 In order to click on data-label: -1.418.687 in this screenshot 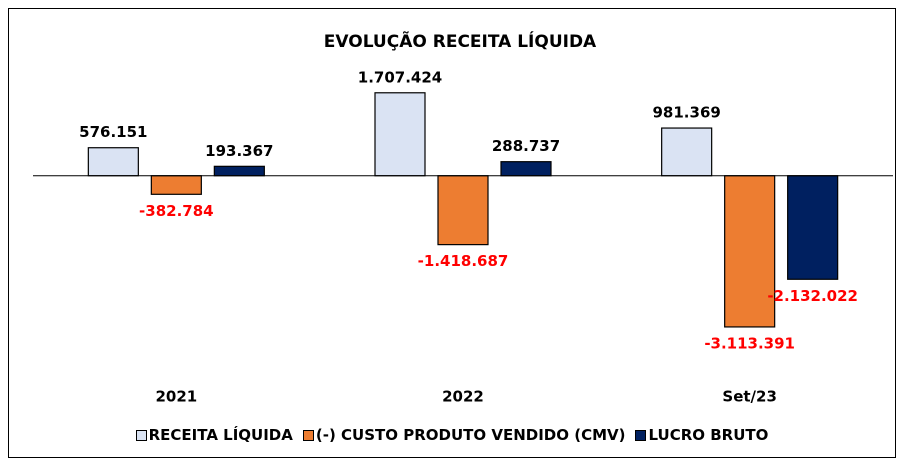, I will do `click(463, 261)`.